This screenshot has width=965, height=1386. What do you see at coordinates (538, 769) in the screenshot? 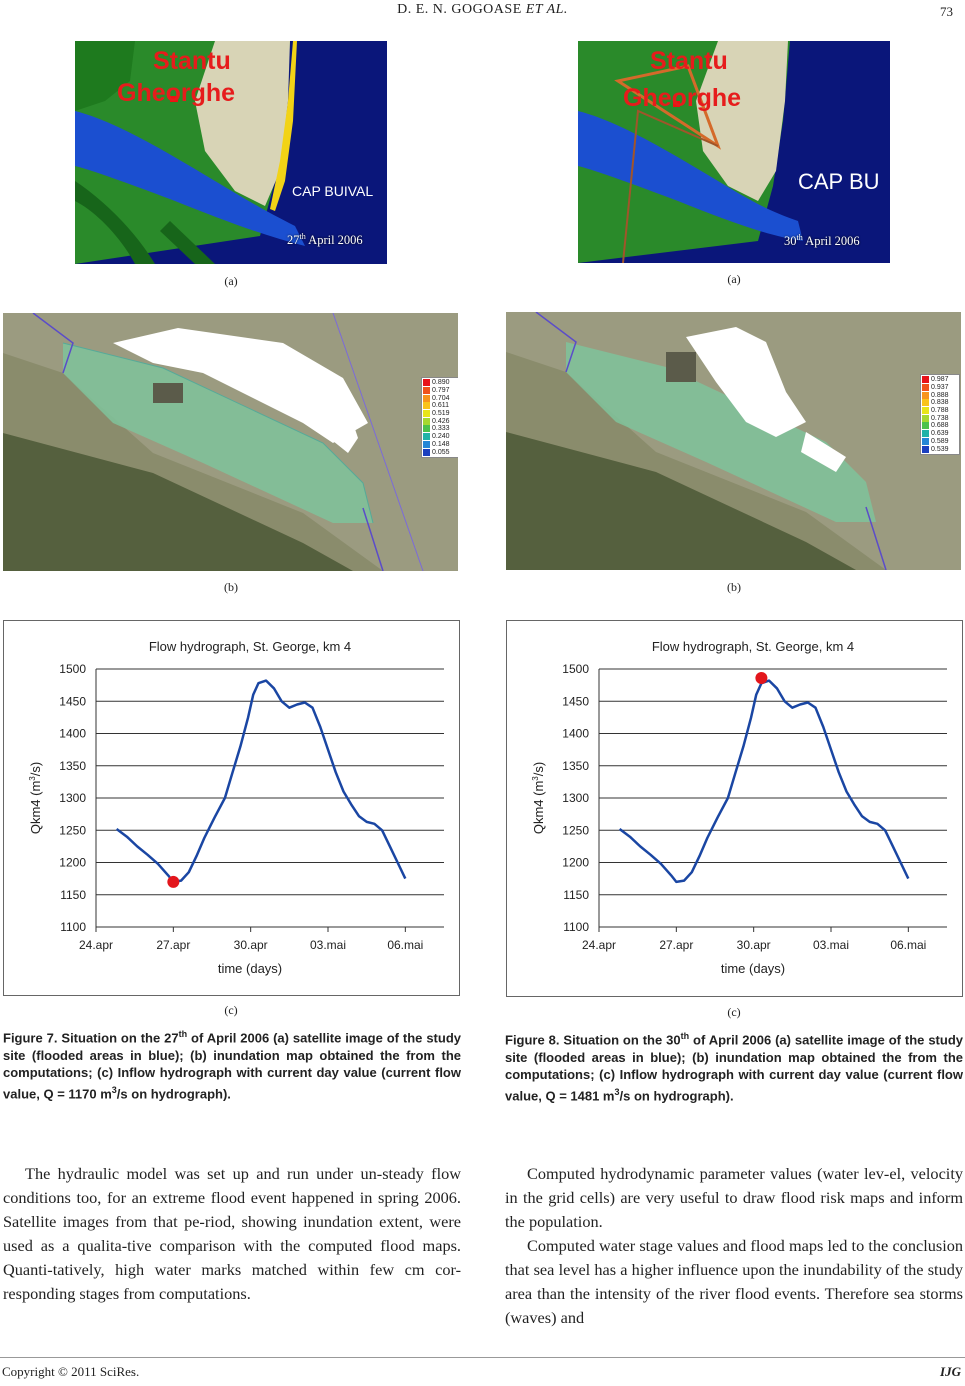
I see `fig8-y-axis-label-end: /s)` at bounding box center [538, 769].